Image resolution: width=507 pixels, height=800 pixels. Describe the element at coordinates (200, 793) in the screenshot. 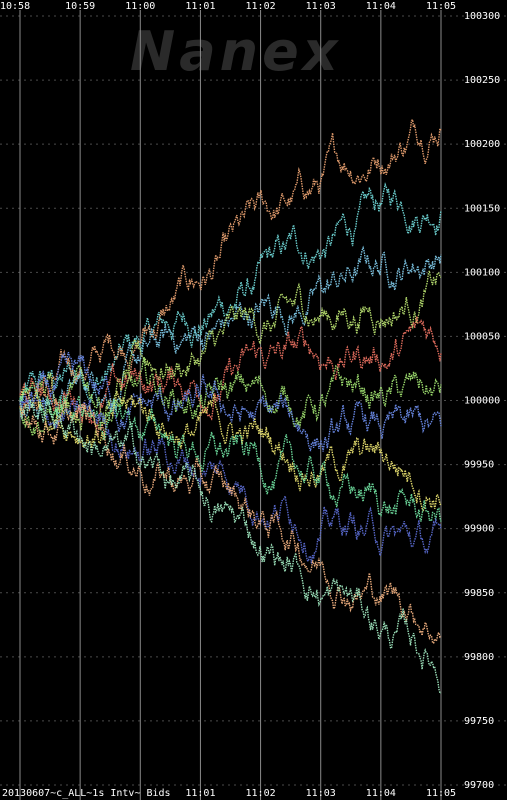

I see `x-tick-label-bottom: 11:01` at that location.